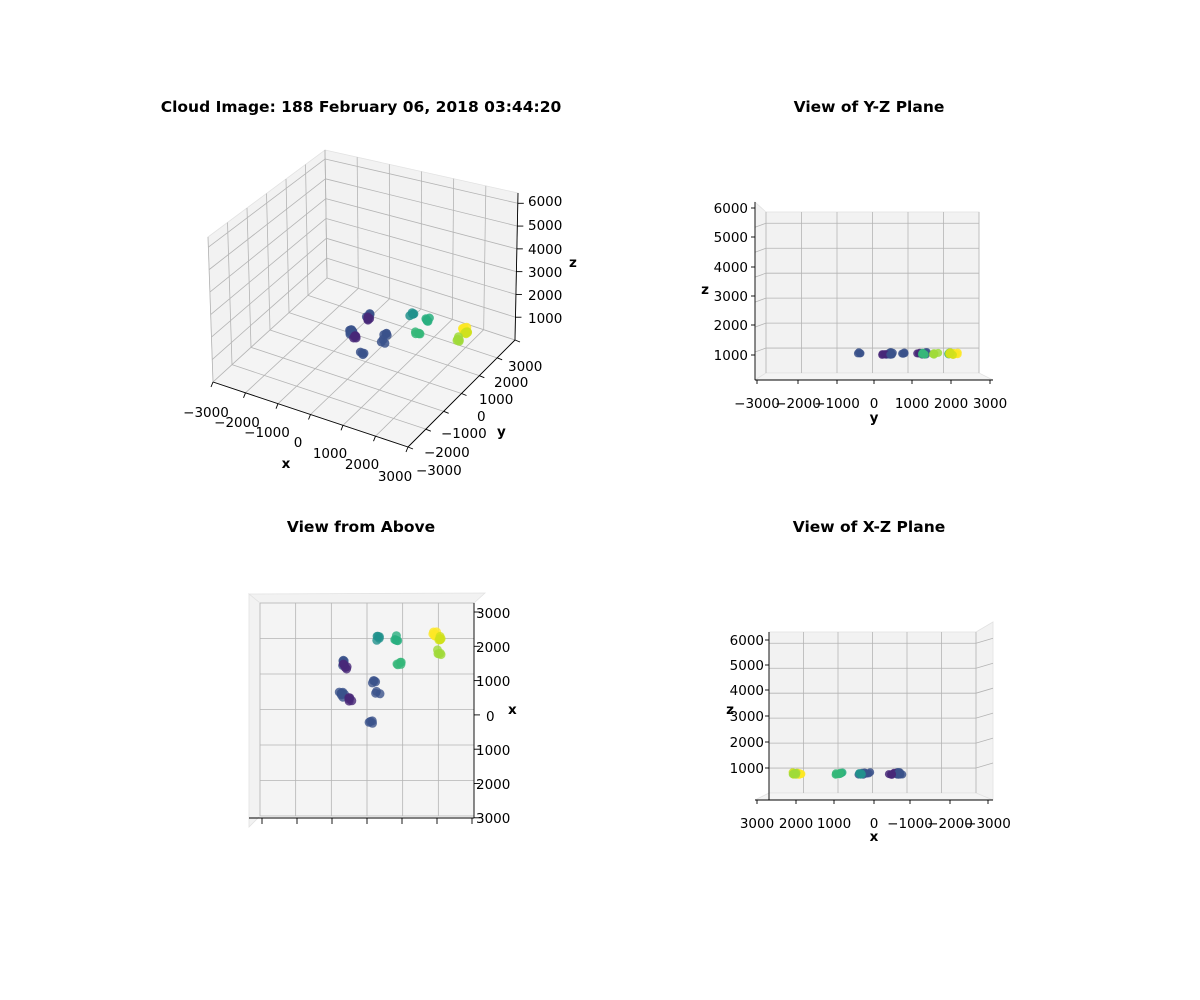 The image size is (1200, 1000). I want to click on ticks-yz, so click(871, 295).